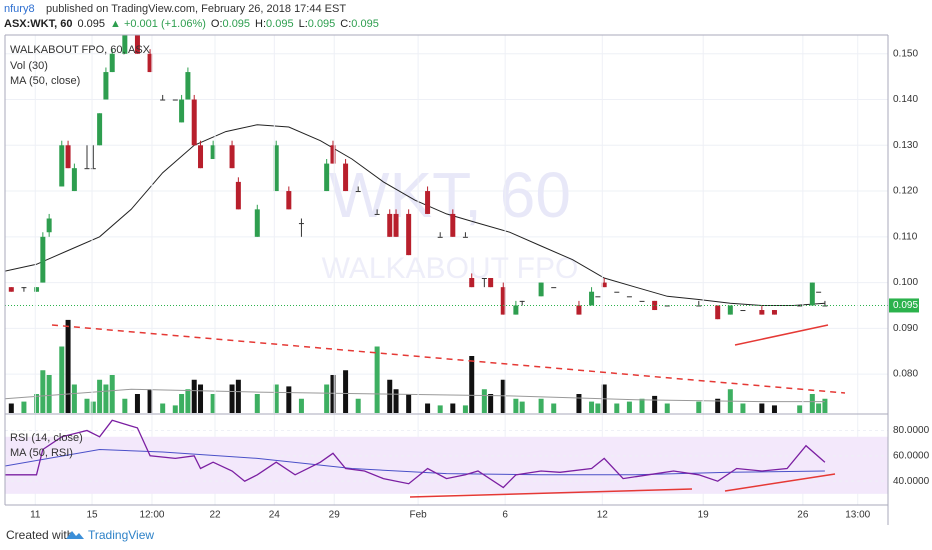 The width and height of the screenshot is (932, 550). Describe the element at coordinates (704, 515) in the screenshot. I see `x-tick-label: 19` at that location.